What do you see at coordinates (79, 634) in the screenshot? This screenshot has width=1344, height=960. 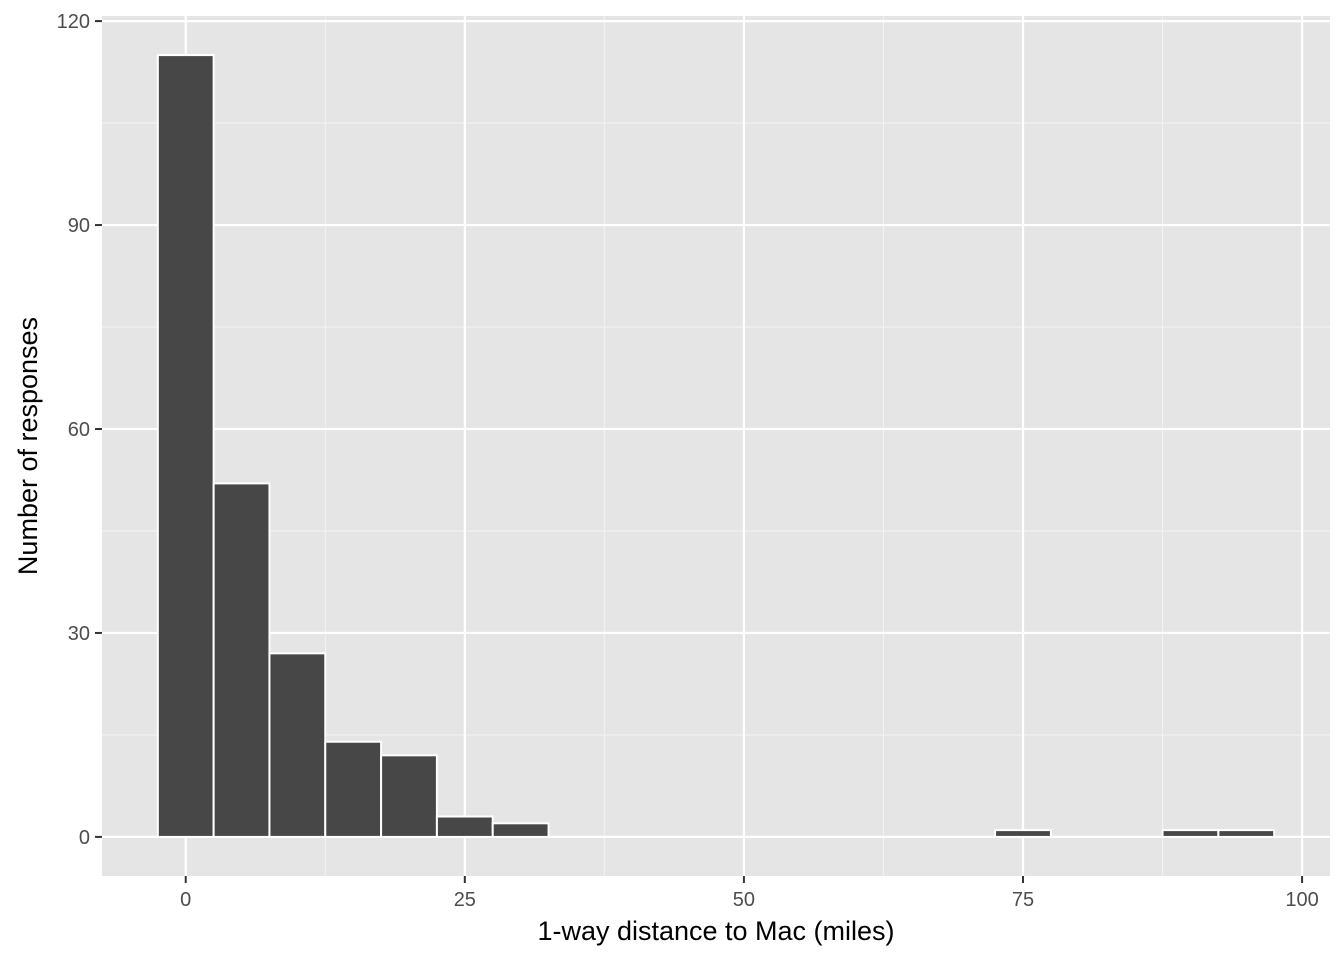 I see `y-tick-label: 30` at bounding box center [79, 634].